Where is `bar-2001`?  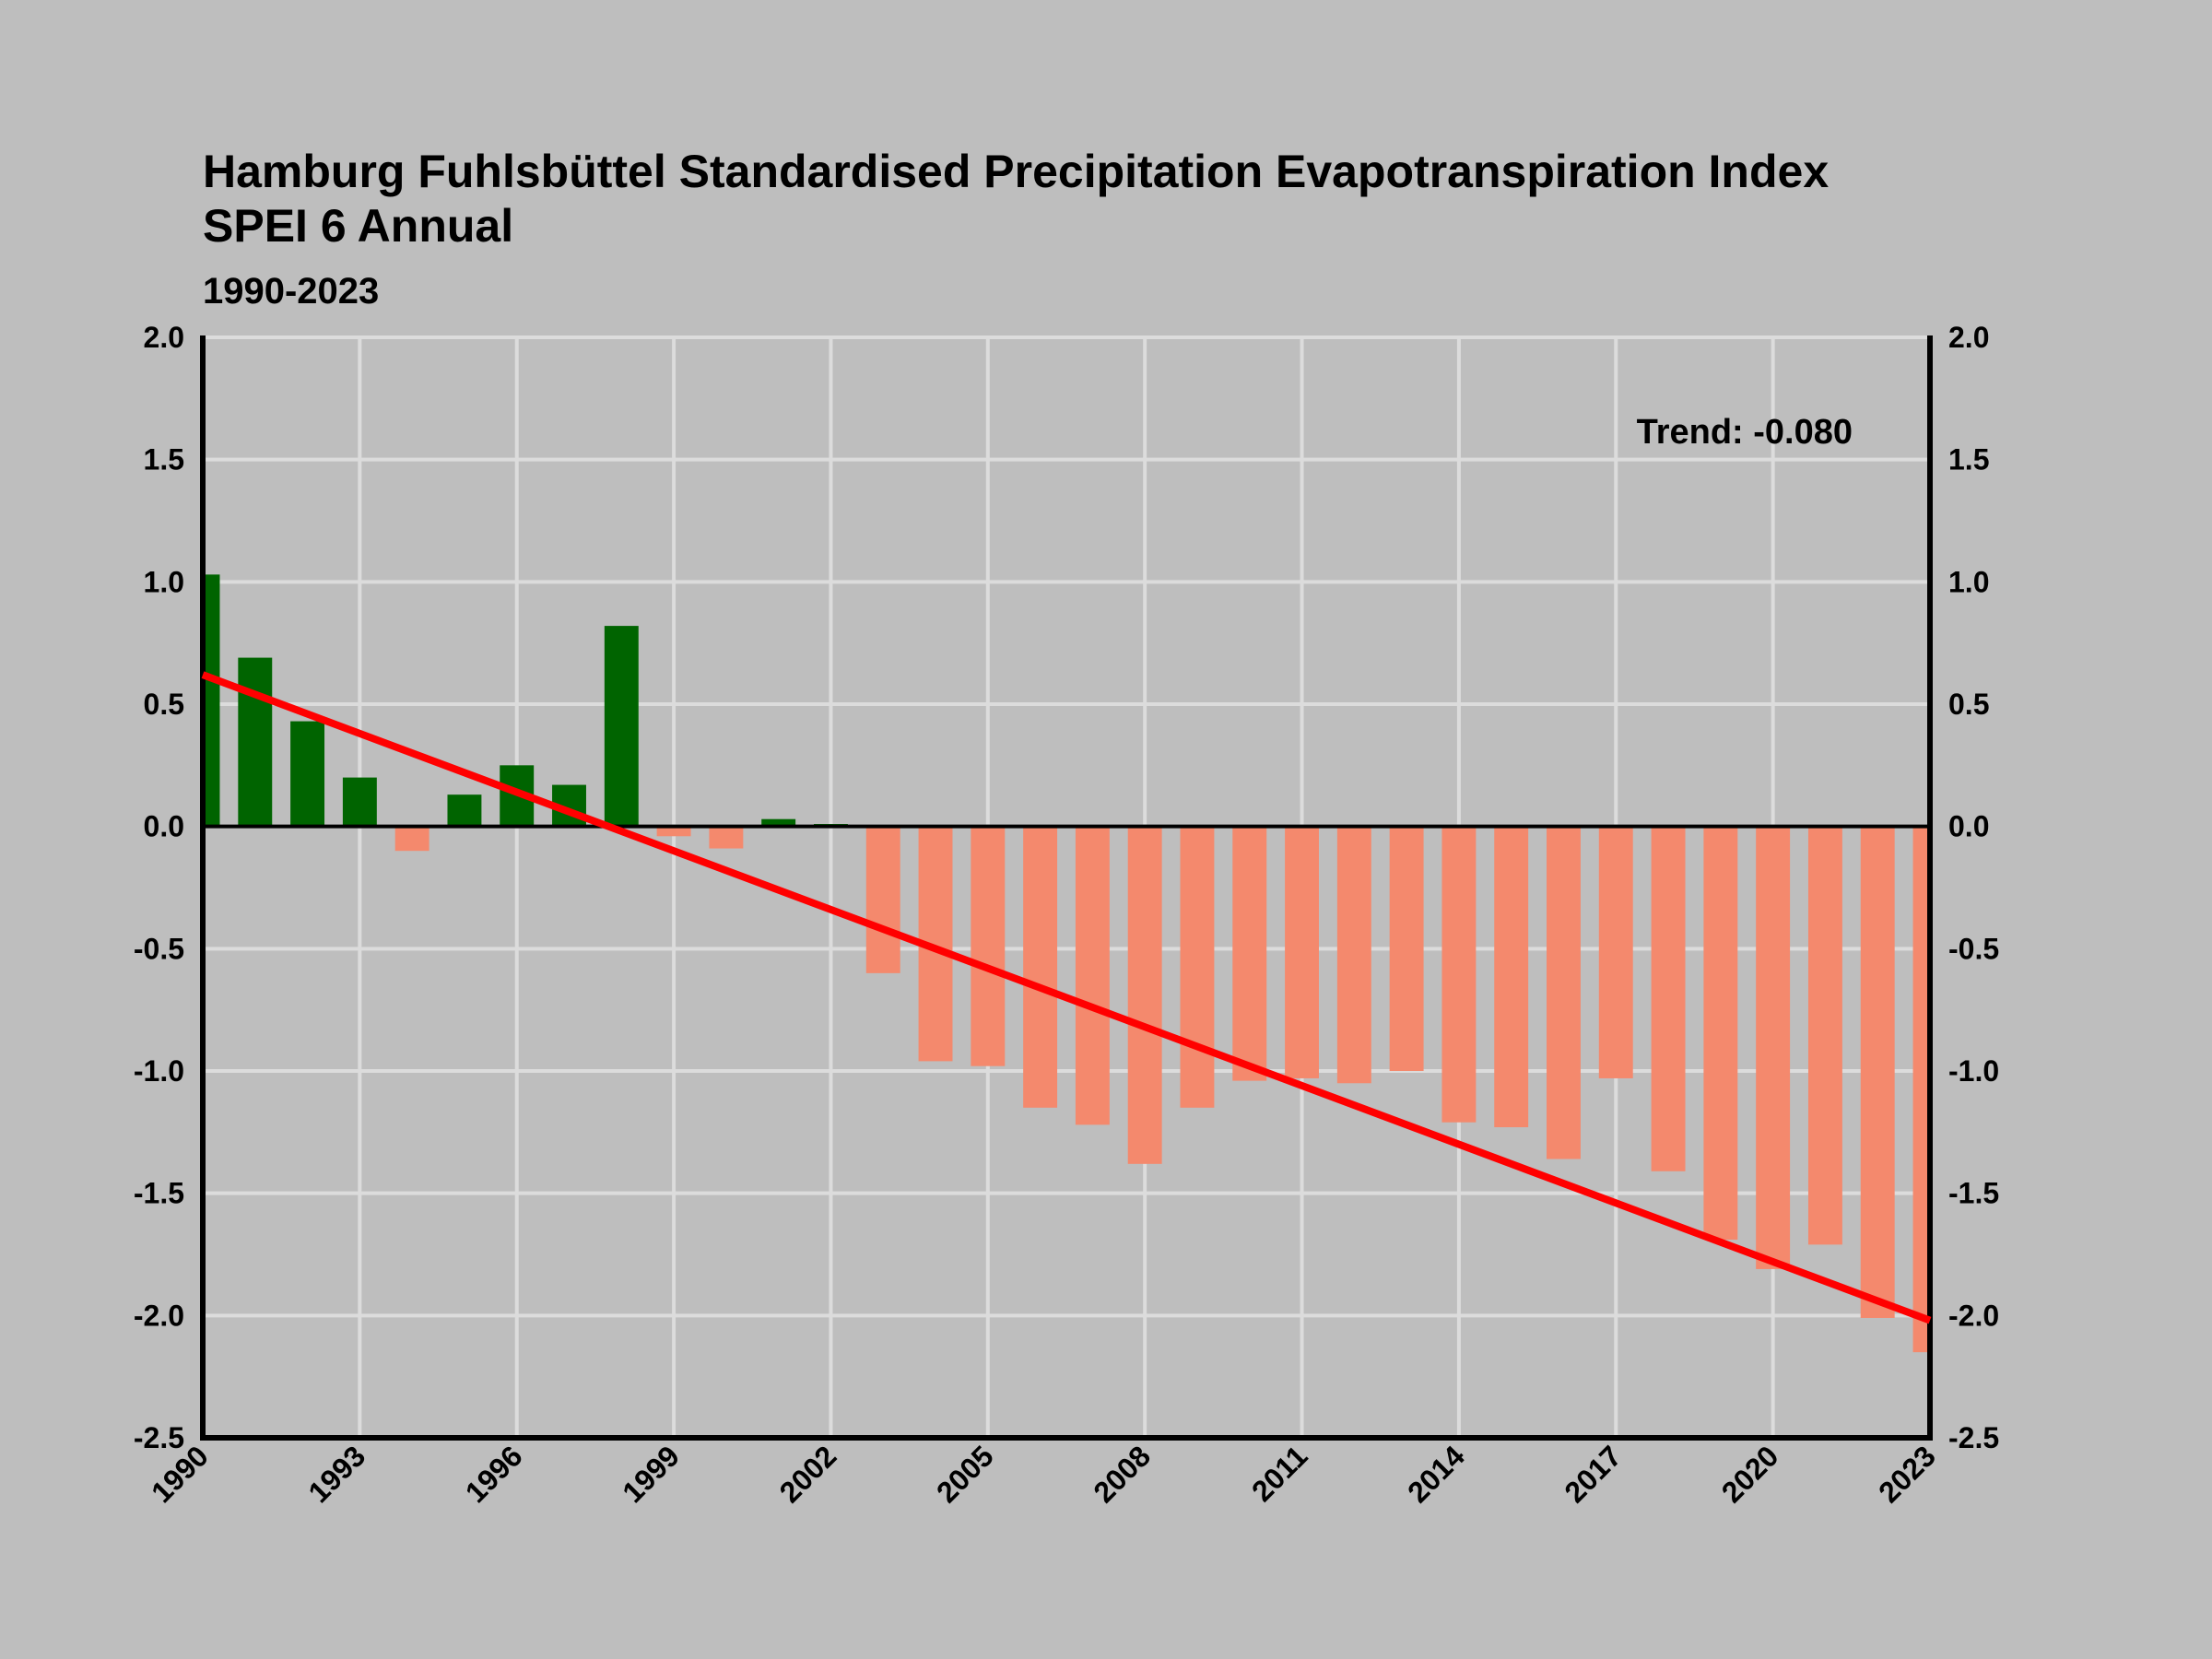 bar-2001 is located at coordinates (778, 822).